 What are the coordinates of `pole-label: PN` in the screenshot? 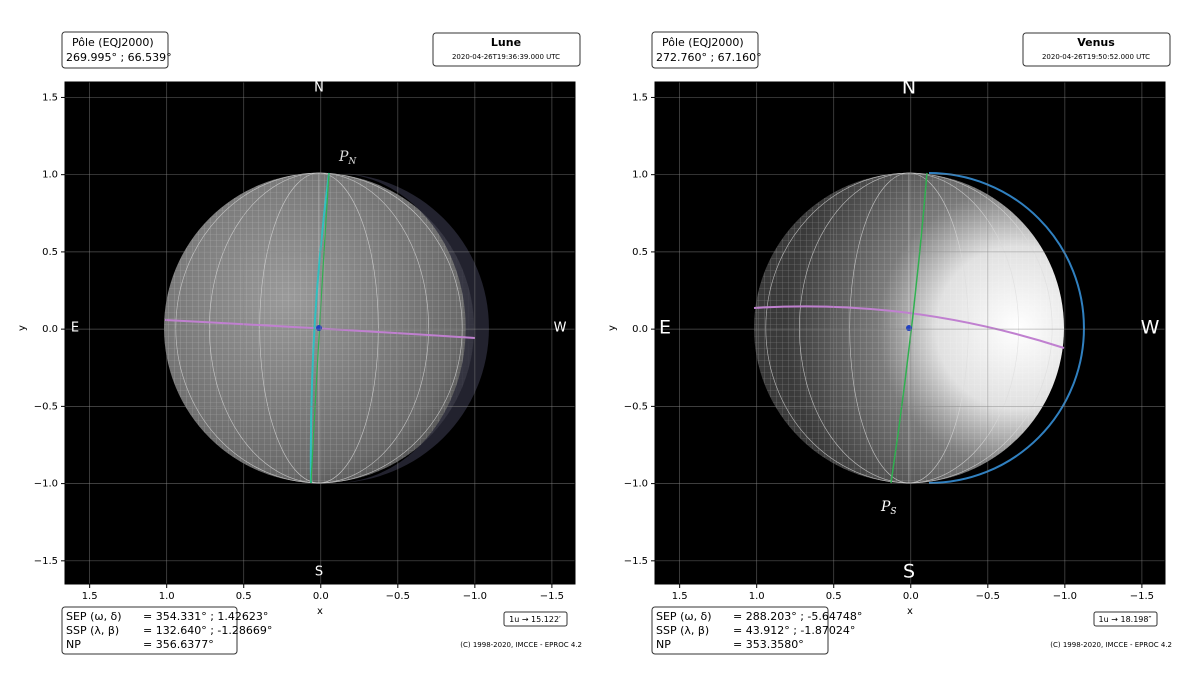 It's located at (347, 158).